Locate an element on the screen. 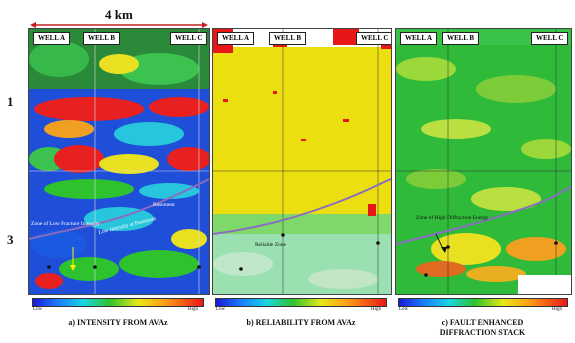  caption-diffraction: c) FAULT ENHANCED DIFFRACTION STACK is located at coordinates (482, 327).